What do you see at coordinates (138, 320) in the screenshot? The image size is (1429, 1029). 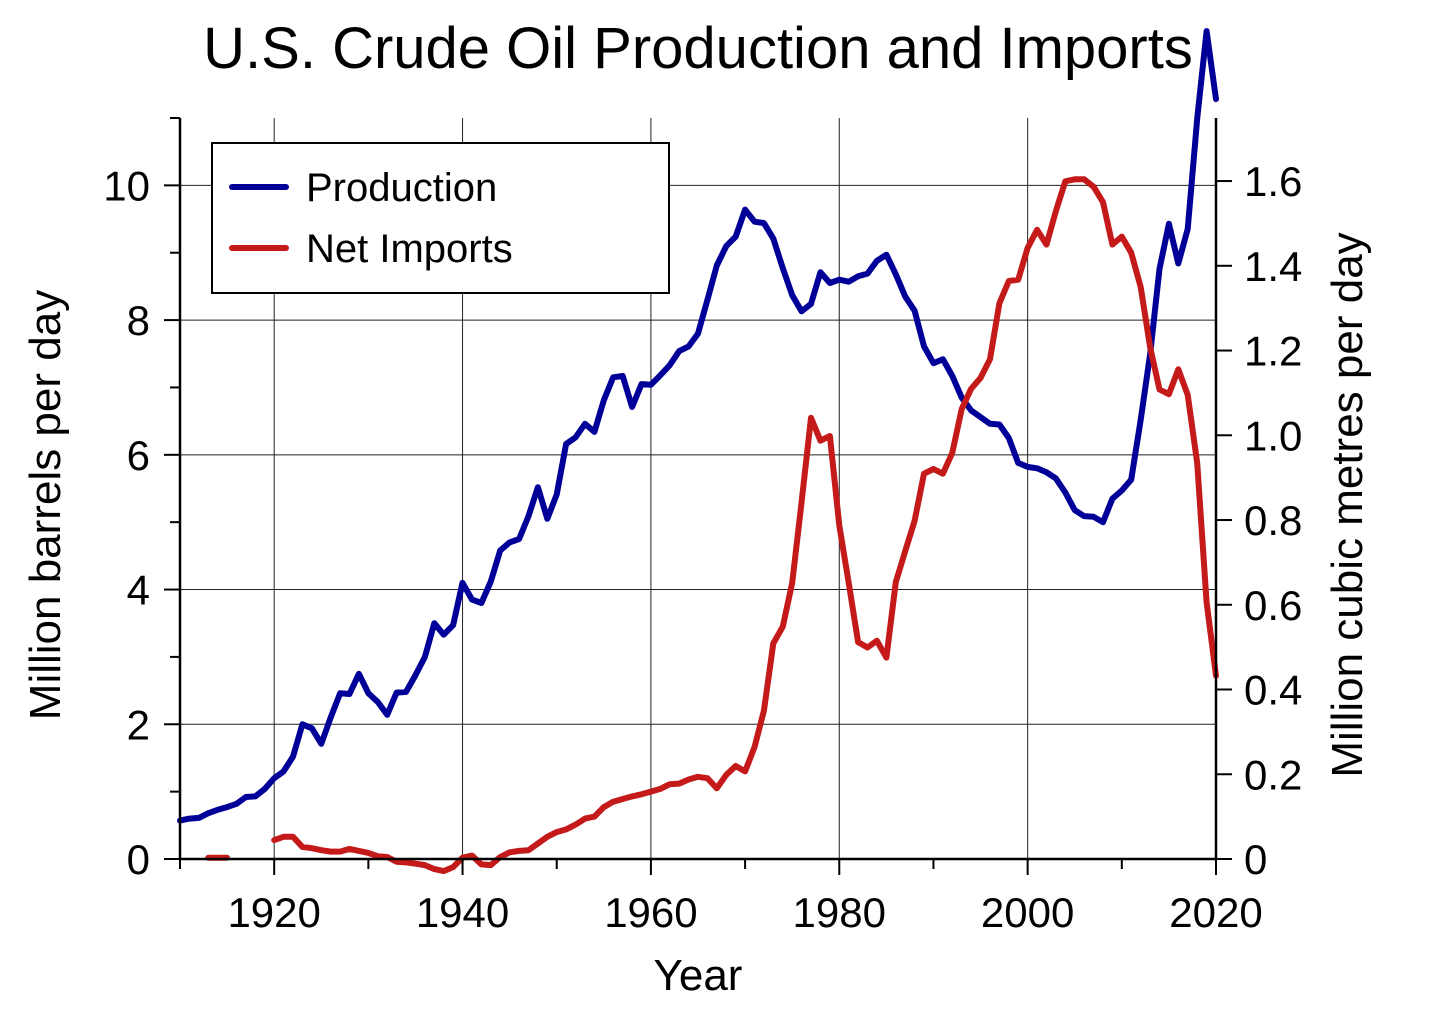 I see `y-tick-label-left: 8` at bounding box center [138, 320].